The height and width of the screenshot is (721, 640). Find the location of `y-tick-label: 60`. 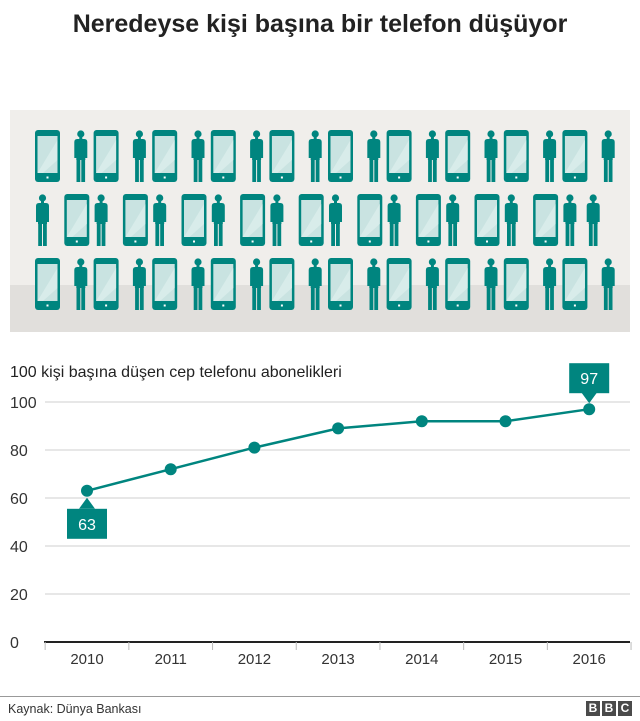

y-tick-label: 60 is located at coordinates (19, 499).